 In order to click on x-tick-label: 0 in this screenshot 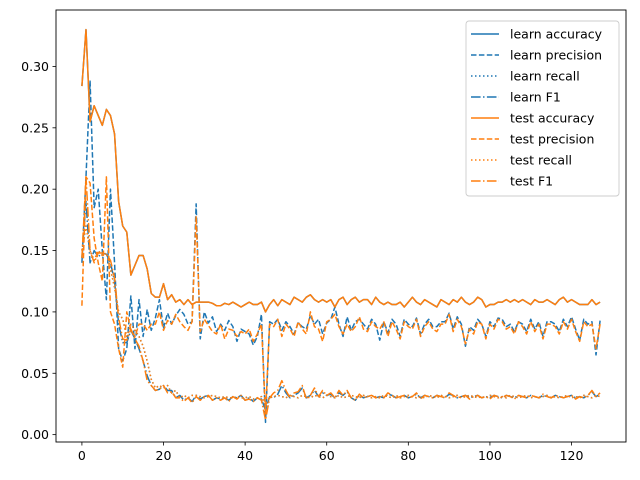, I will do `click(82, 455)`.